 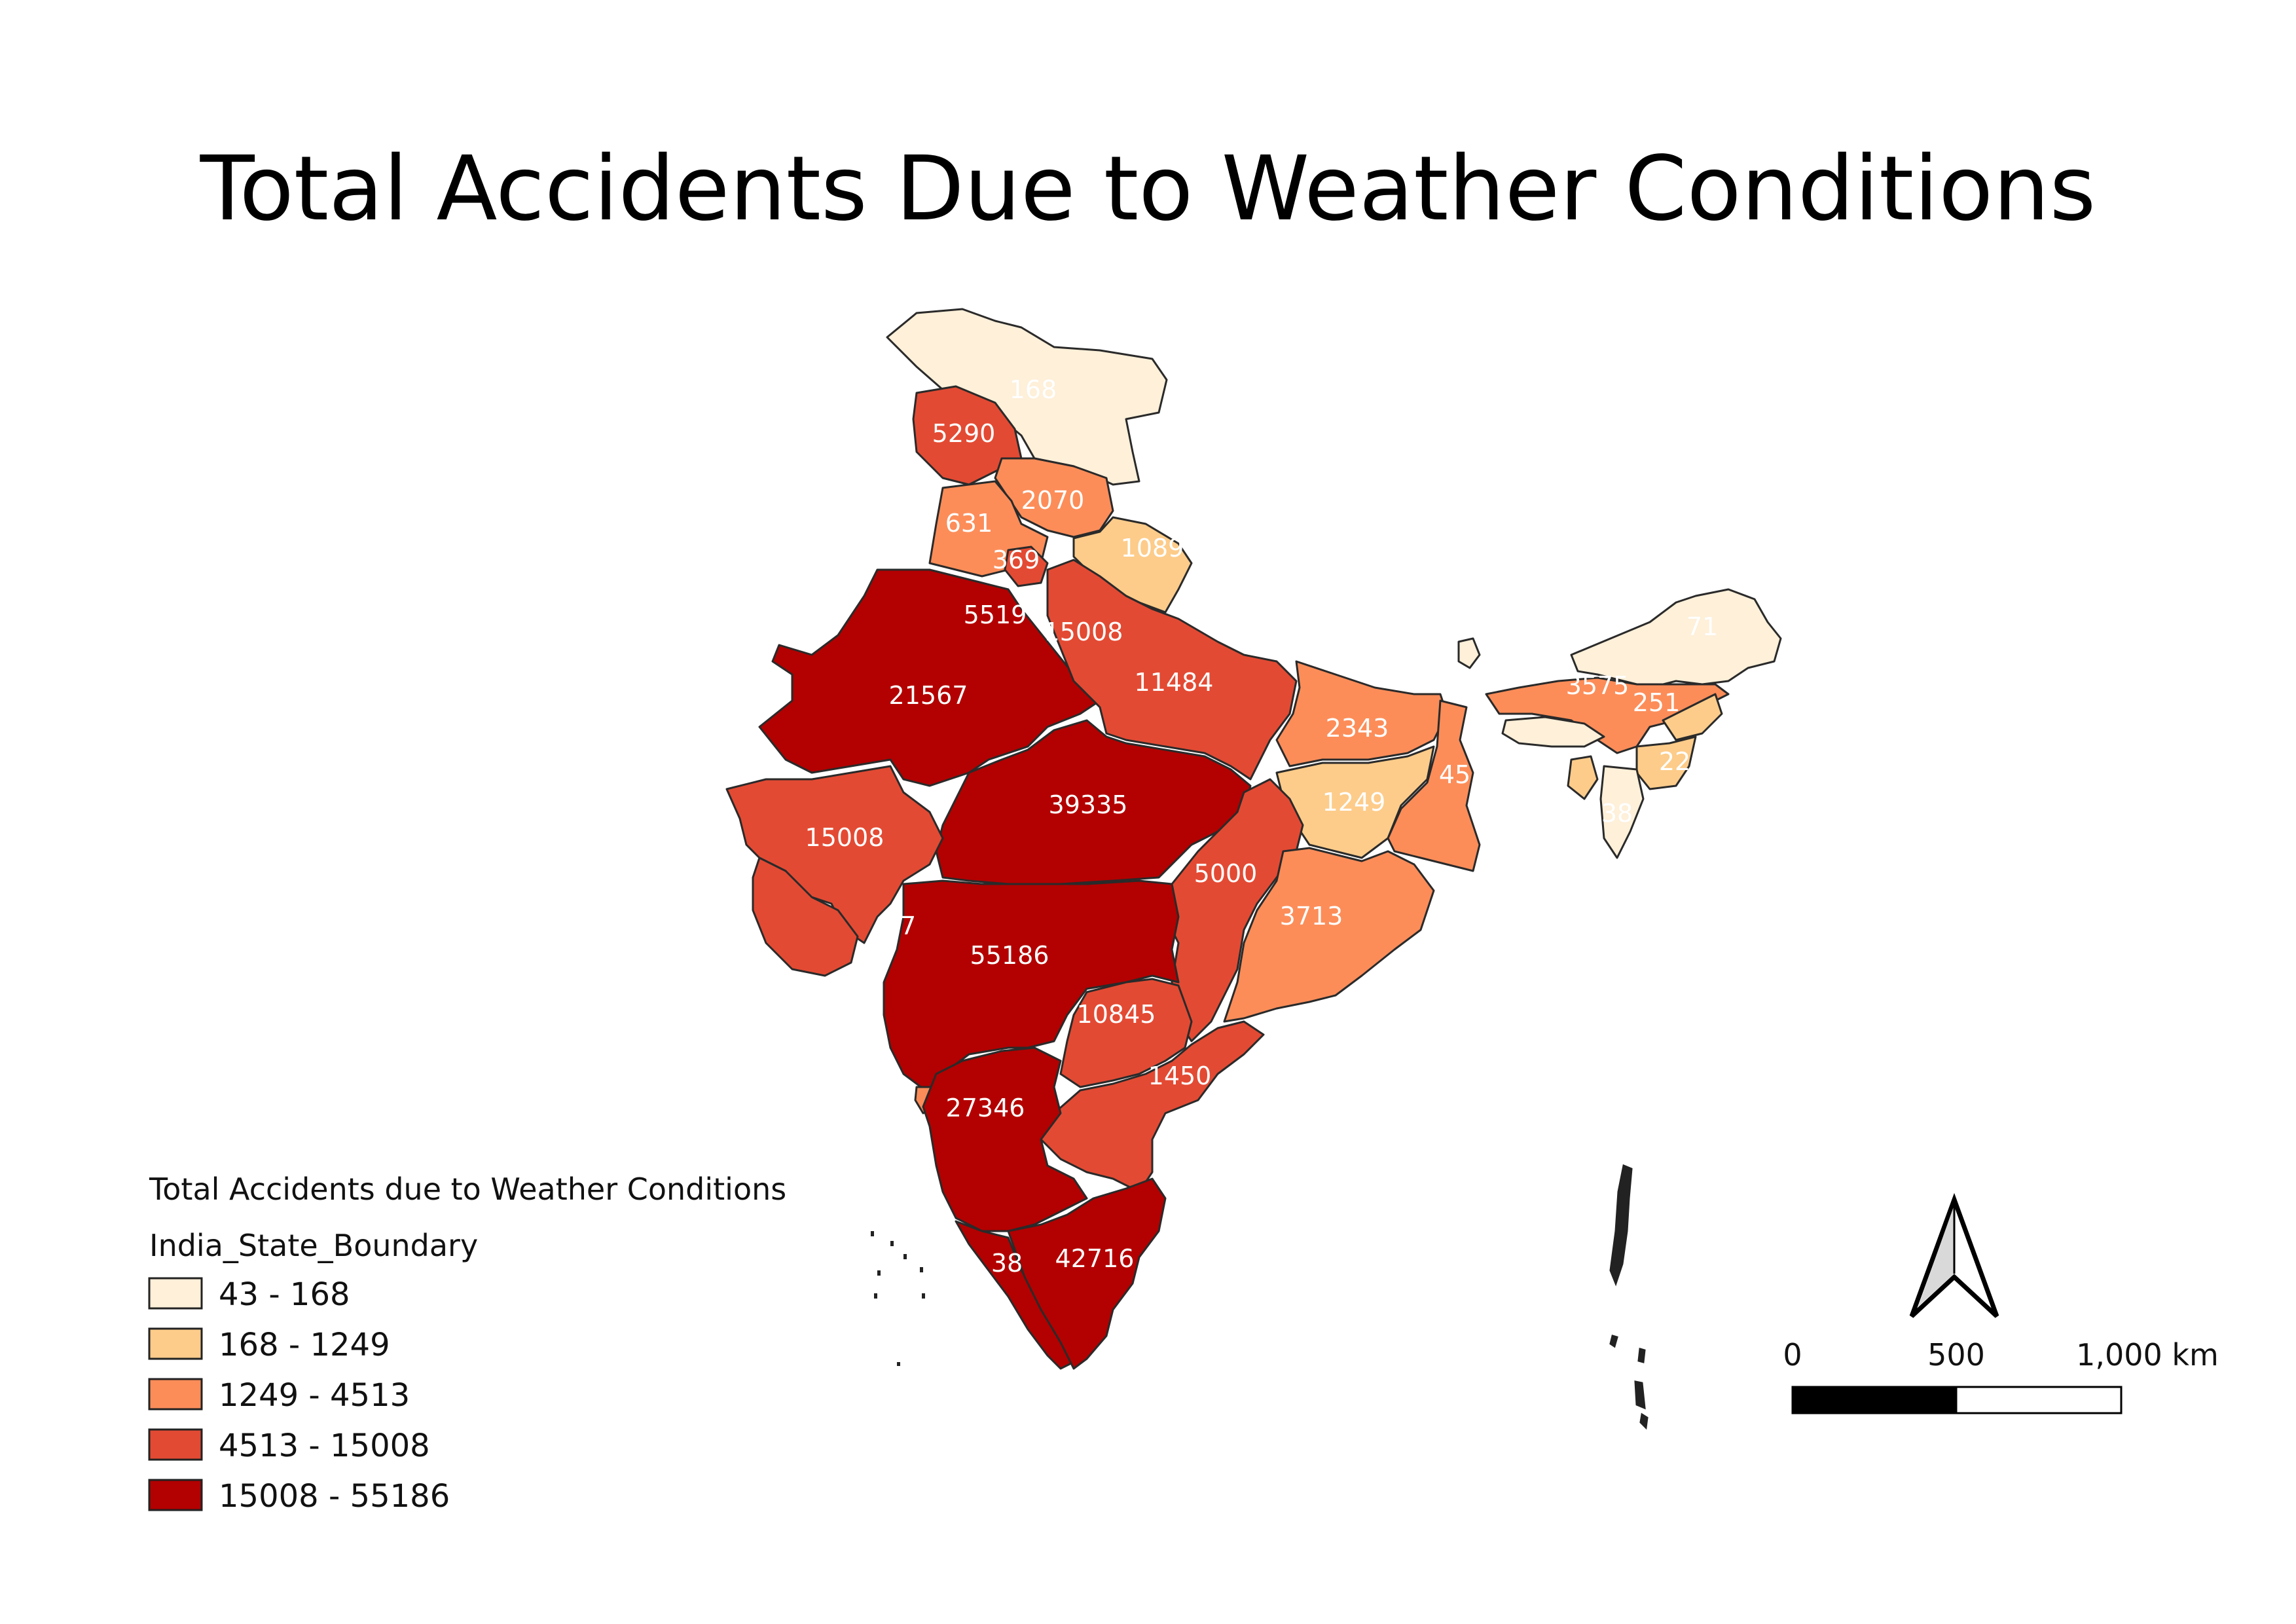 I want to click on state-label: 369, so click(x=1016, y=559).